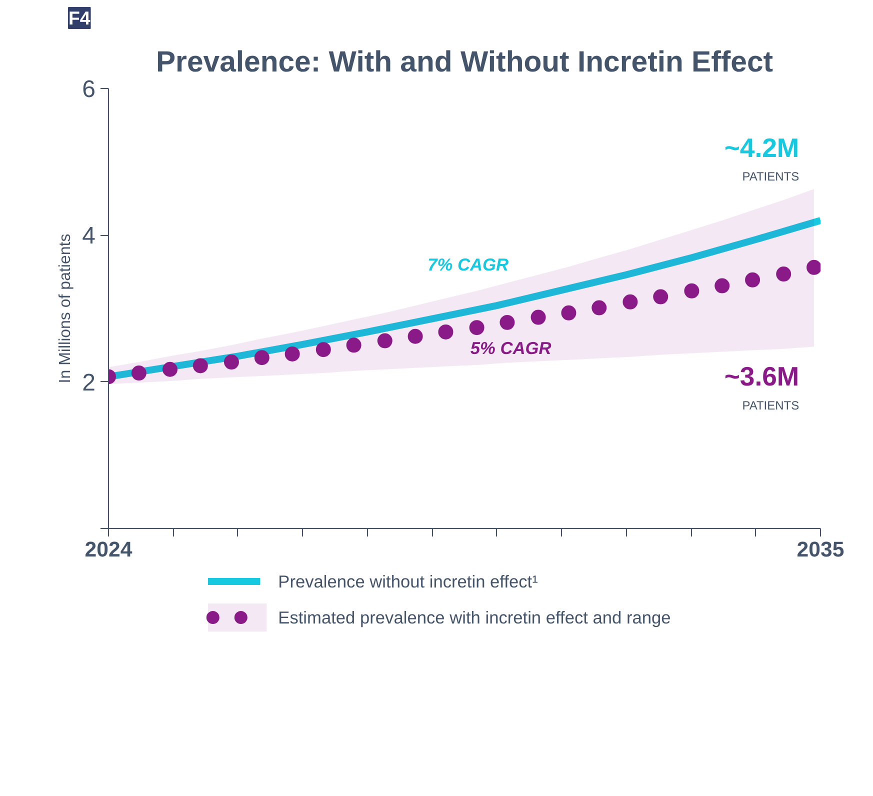 The width and height of the screenshot is (873, 796). Describe the element at coordinates (762, 147) in the screenshot. I see `annotation: ~4.2M` at that location.